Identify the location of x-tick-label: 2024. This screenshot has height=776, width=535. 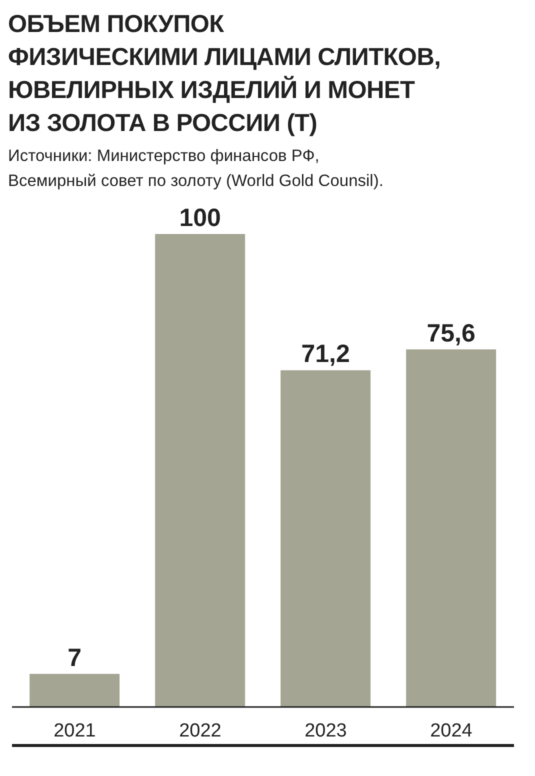
(451, 731).